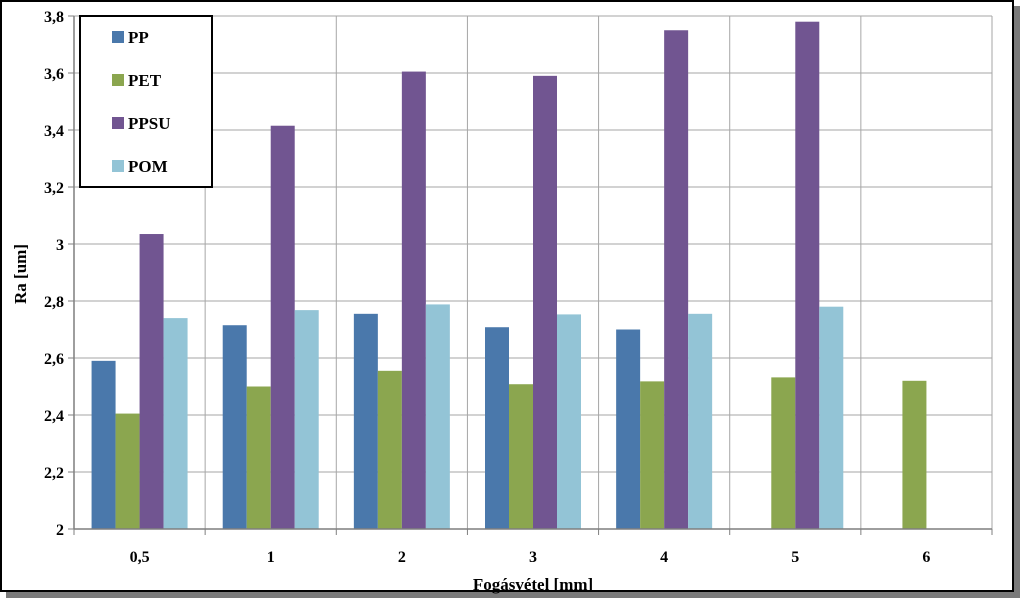  I want to click on legend-swatch-pp, so click(118, 37).